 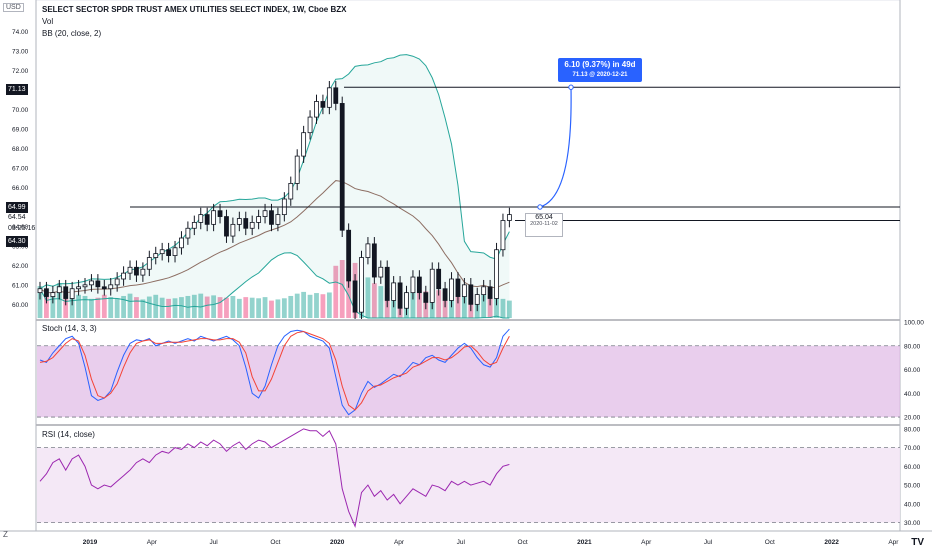 What do you see at coordinates (544, 217) in the screenshot?
I see `point-label-value: 65.04` at bounding box center [544, 217].